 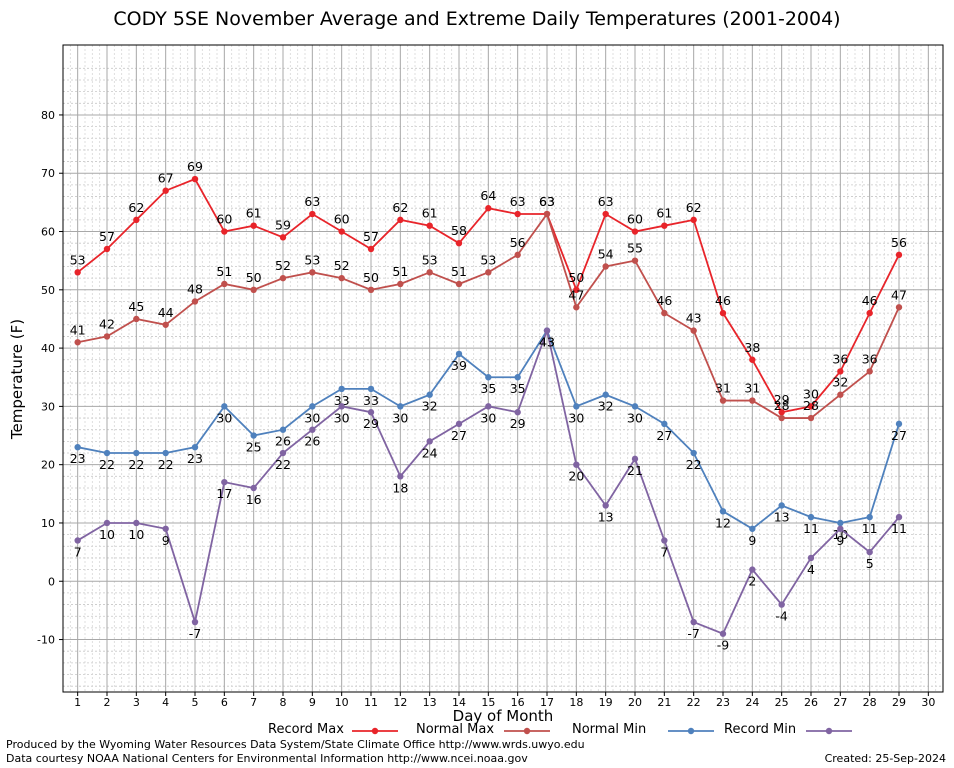 What do you see at coordinates (283, 265) in the screenshot?
I see `normal-max-data-label: 52` at bounding box center [283, 265].